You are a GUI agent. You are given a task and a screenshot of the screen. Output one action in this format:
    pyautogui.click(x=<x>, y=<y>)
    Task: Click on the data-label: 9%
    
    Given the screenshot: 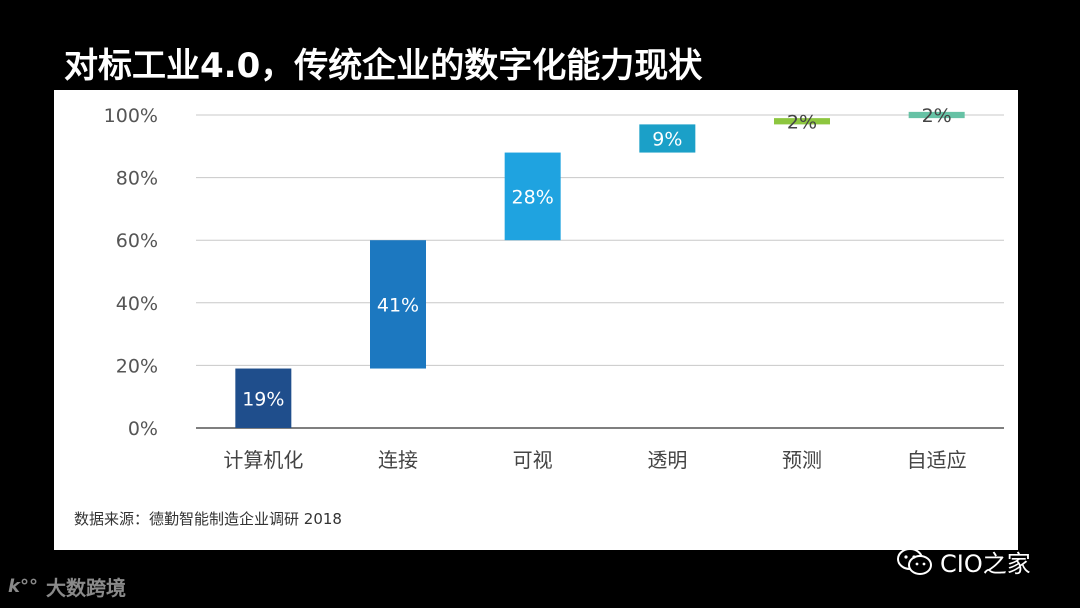 What is the action you would take?
    pyautogui.click(x=667, y=139)
    